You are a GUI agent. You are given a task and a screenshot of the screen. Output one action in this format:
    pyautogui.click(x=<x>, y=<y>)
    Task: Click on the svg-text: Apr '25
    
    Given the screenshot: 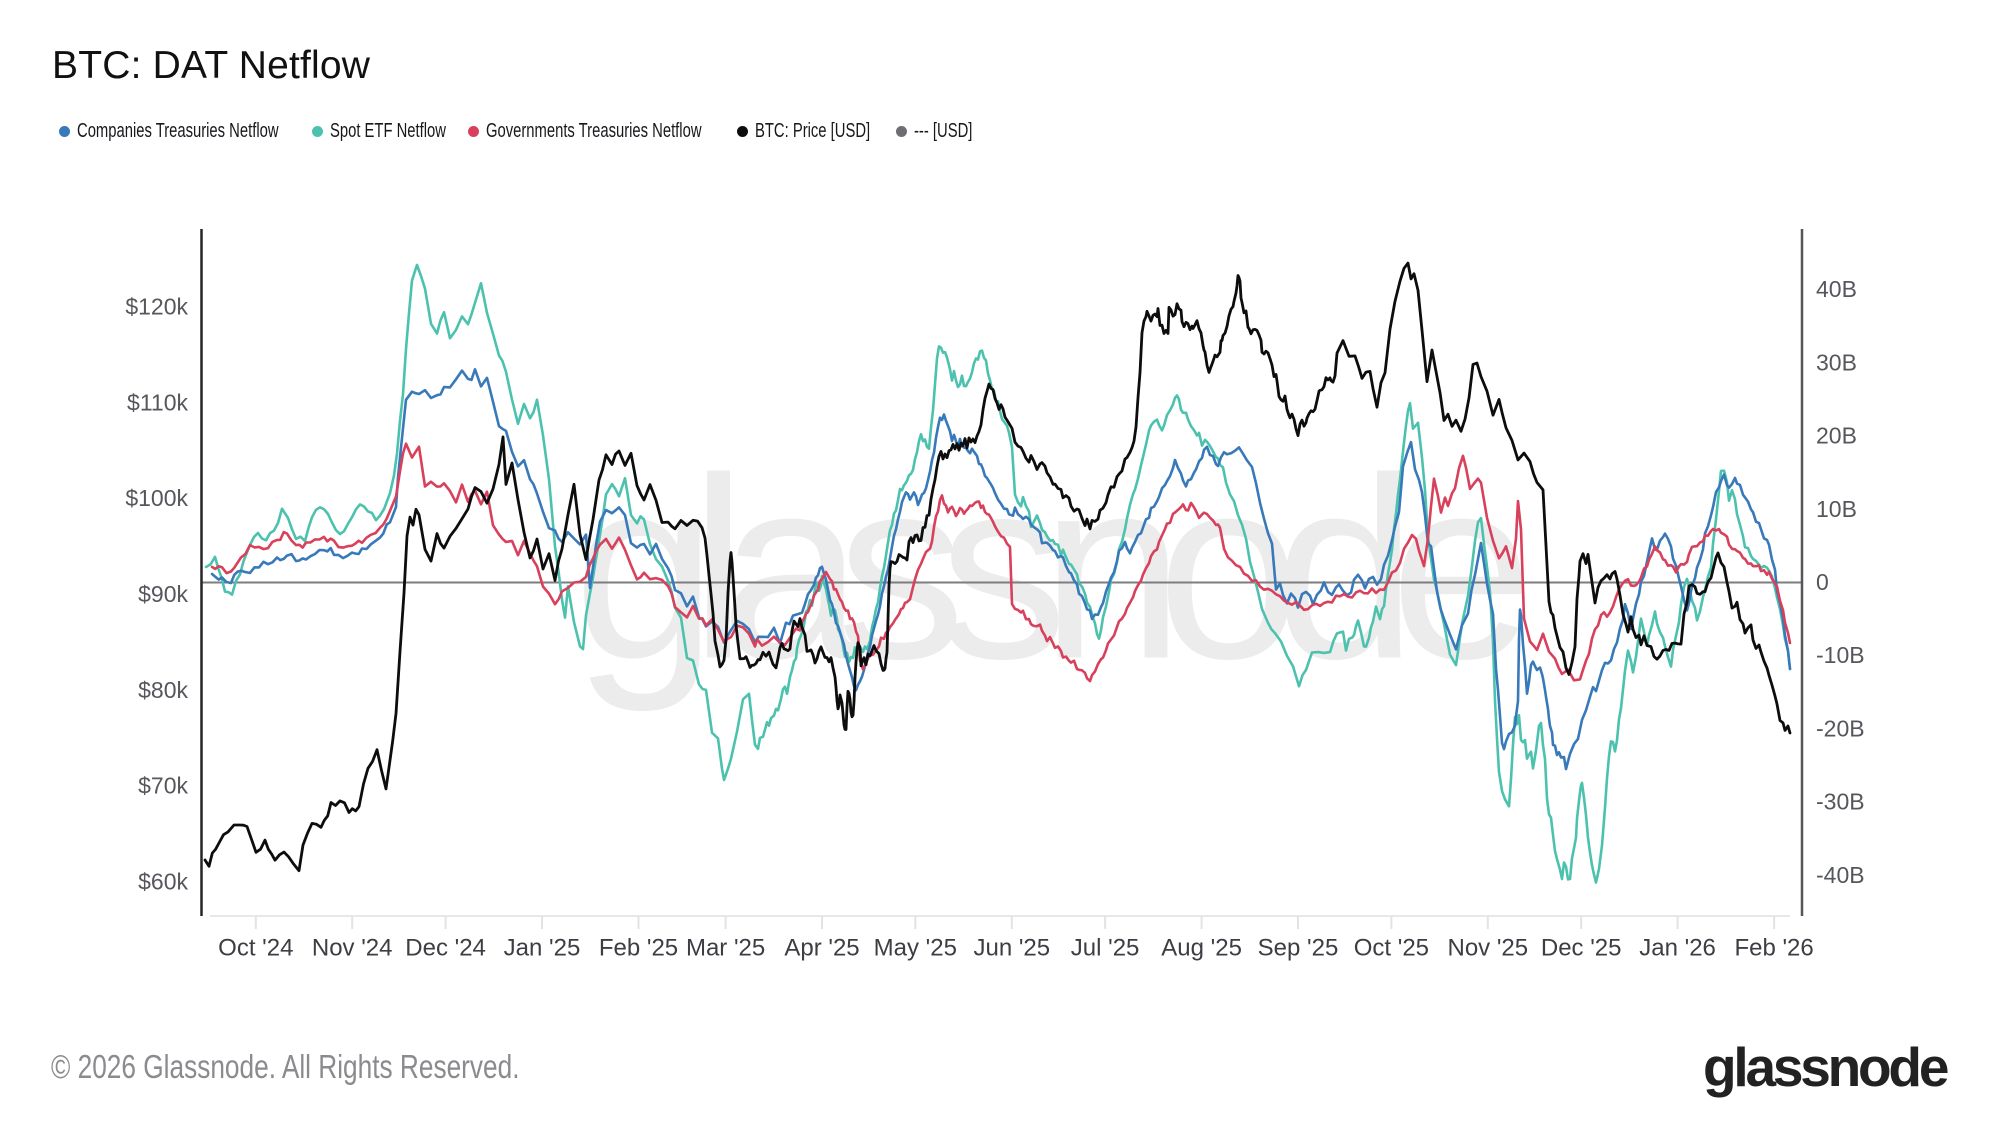 What is the action you would take?
    pyautogui.click(x=821, y=948)
    